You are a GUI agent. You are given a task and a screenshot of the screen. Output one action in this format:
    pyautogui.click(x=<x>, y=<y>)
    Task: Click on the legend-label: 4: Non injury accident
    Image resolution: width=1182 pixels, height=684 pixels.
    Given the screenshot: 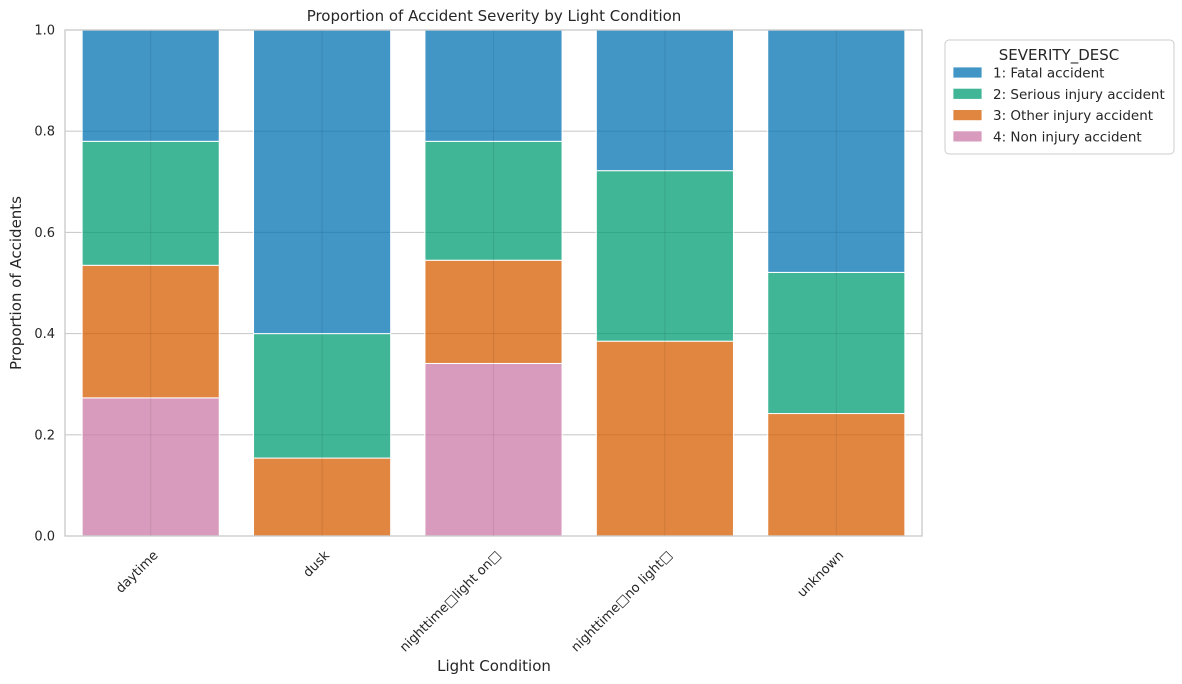 What is the action you would take?
    pyautogui.click(x=1067, y=137)
    